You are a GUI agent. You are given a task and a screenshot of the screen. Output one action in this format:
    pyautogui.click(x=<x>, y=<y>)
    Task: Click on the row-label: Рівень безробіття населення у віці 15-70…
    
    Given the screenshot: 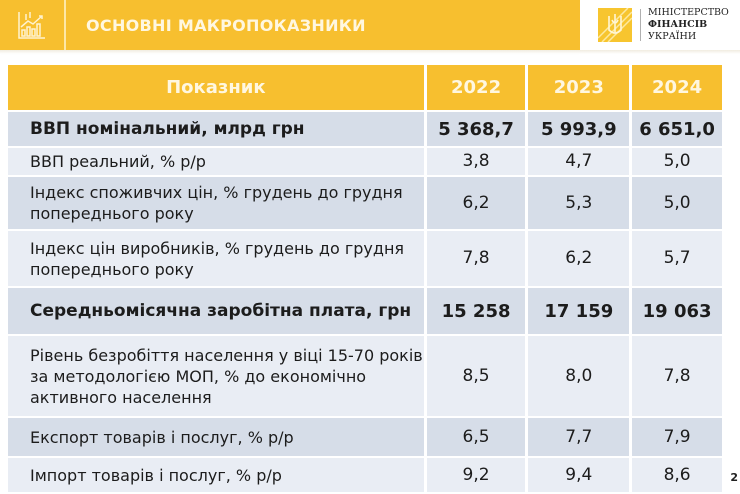 What is the action you would take?
    pyautogui.click(x=216, y=376)
    